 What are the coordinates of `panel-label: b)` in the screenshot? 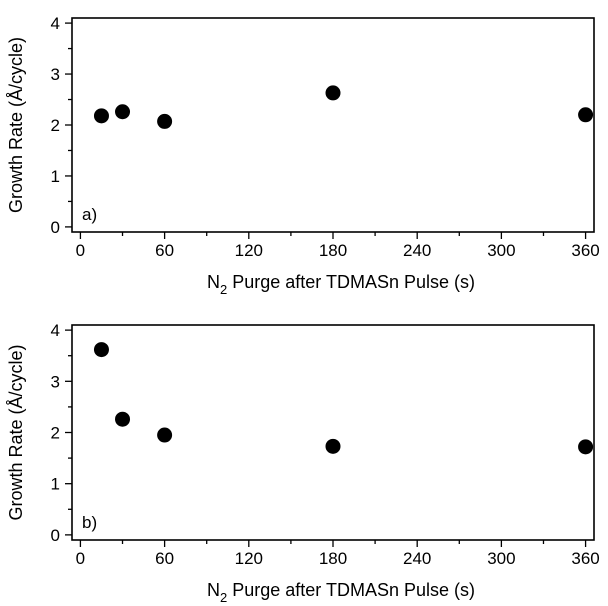 It's located at (89, 522).